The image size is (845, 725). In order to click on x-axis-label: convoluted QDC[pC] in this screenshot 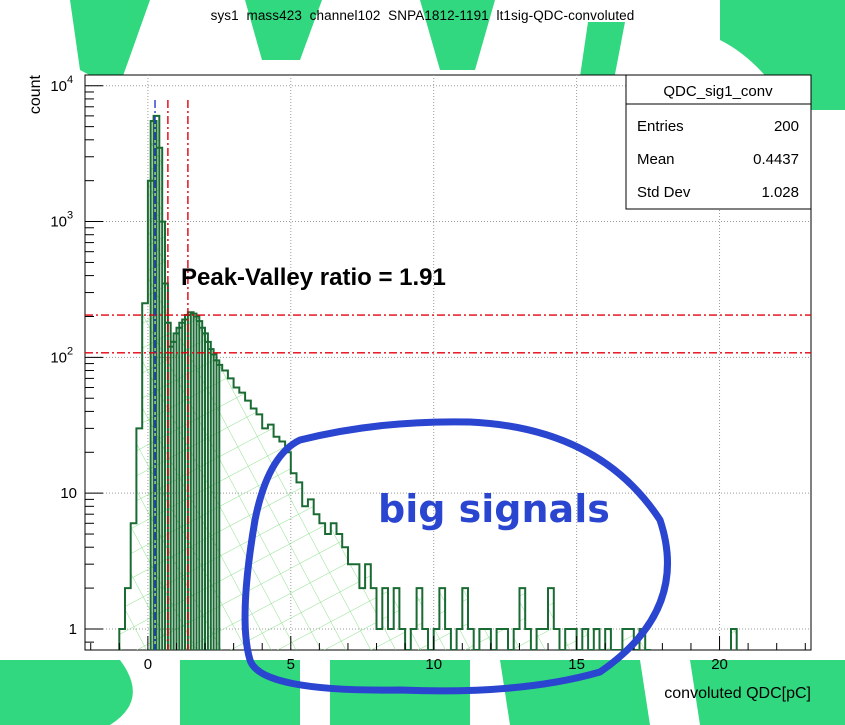, I will do `click(737, 693)`.